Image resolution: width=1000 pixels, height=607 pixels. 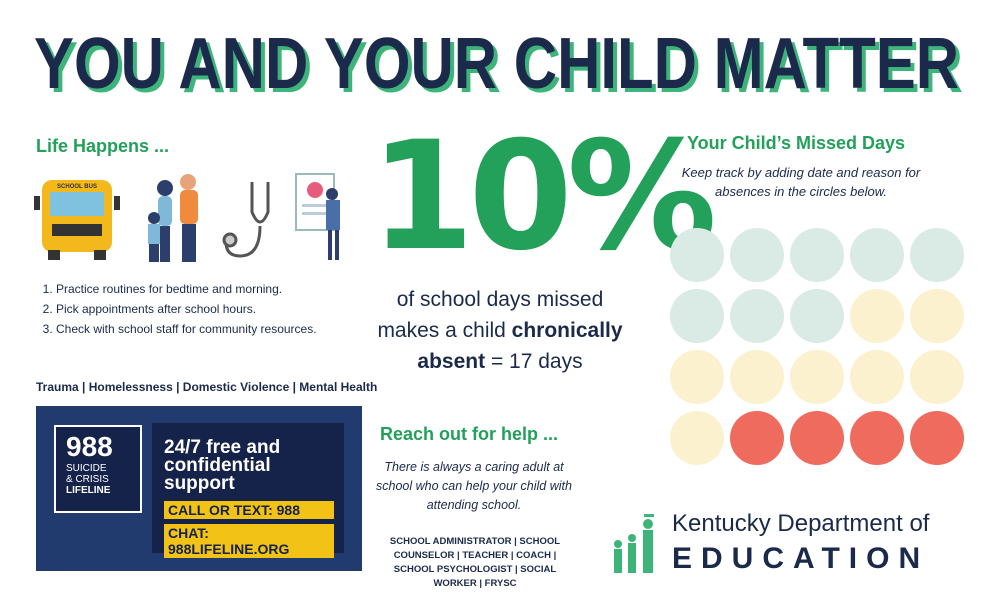 What do you see at coordinates (88, 490) in the screenshot?
I see `lifeline-name-3: LIFELINE` at bounding box center [88, 490].